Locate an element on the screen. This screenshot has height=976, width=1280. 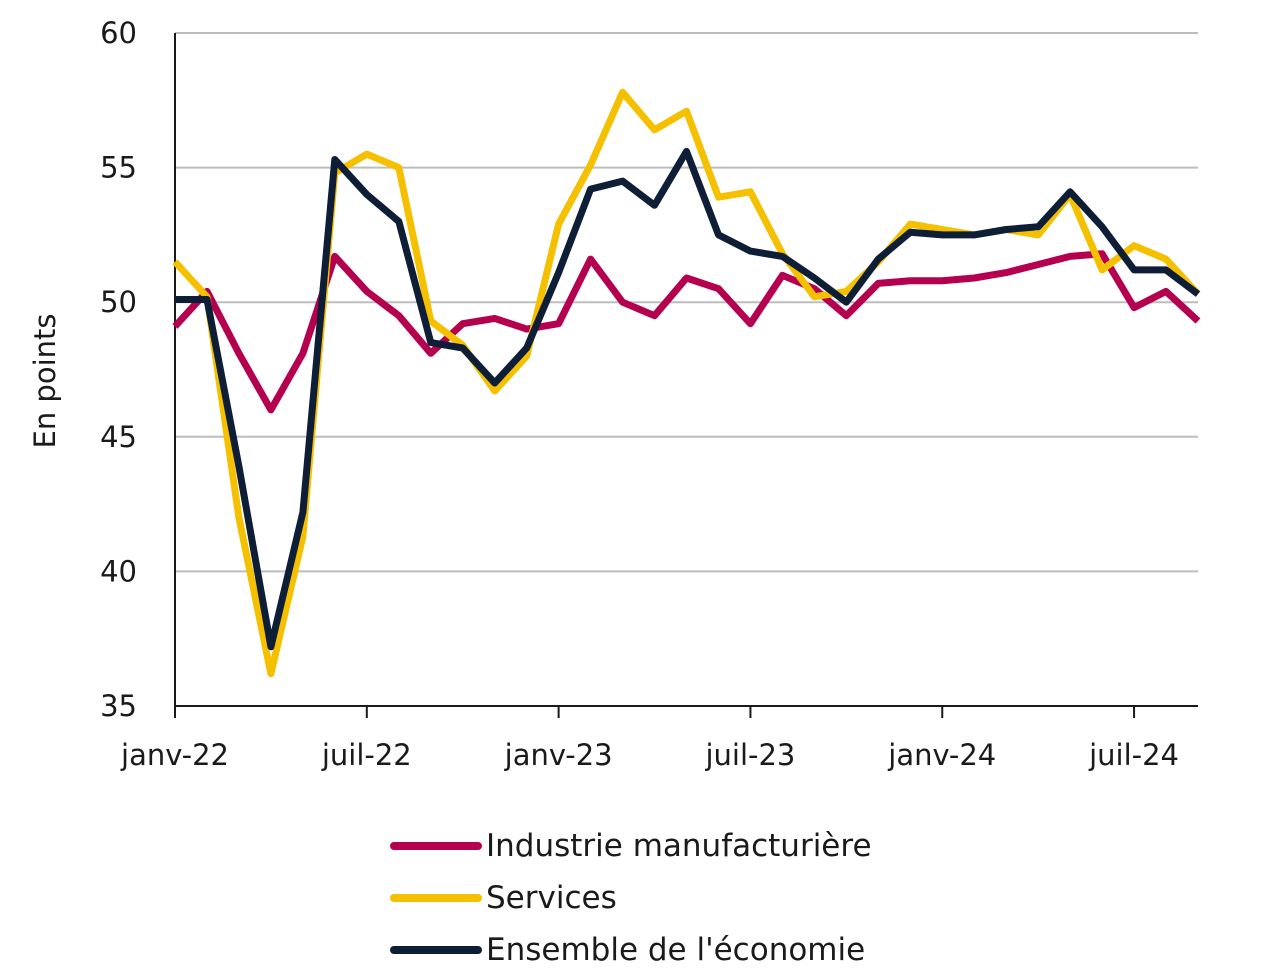
y-tick-label: 40 is located at coordinates (118, 571).